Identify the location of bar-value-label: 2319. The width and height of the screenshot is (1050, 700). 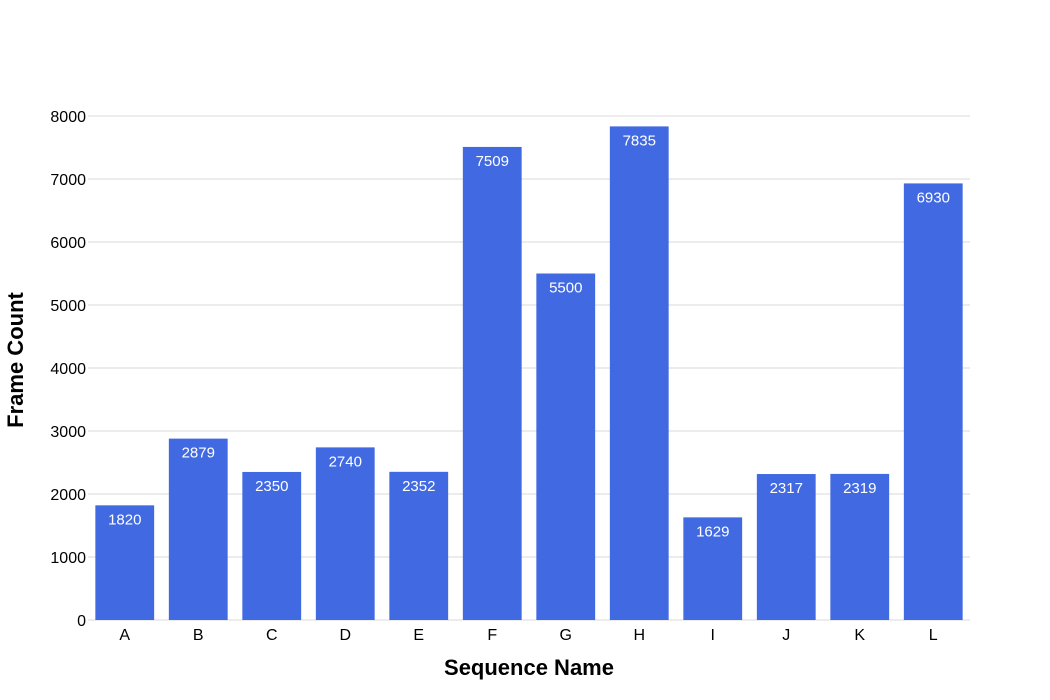
(859, 488).